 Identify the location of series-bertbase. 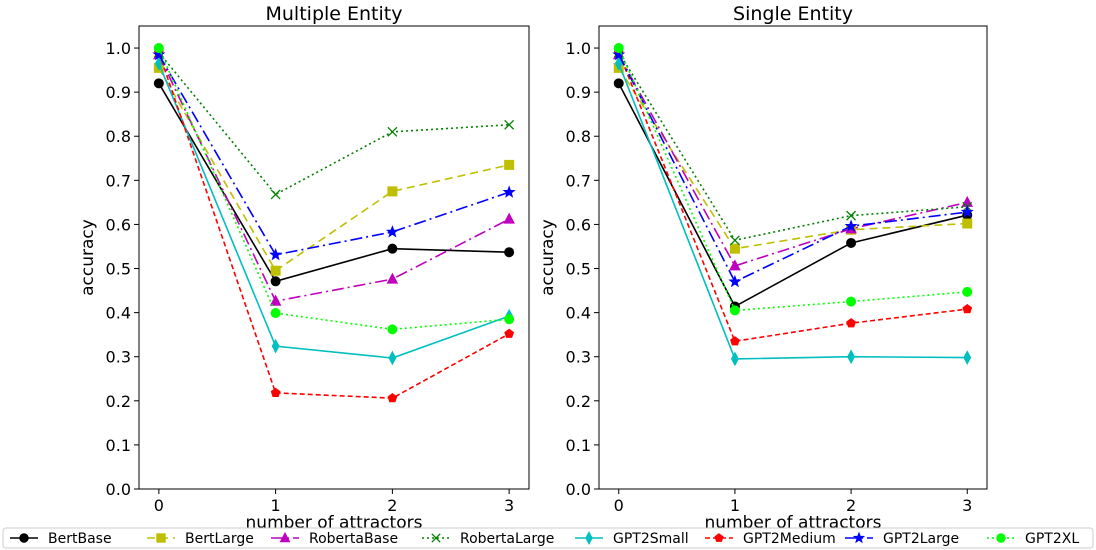
(793, 195).